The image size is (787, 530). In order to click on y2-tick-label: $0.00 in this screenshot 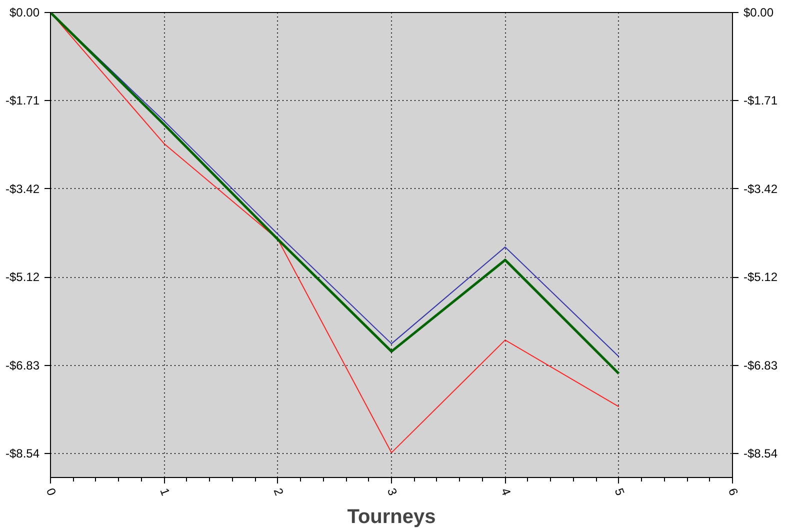, I will do `click(759, 13)`.